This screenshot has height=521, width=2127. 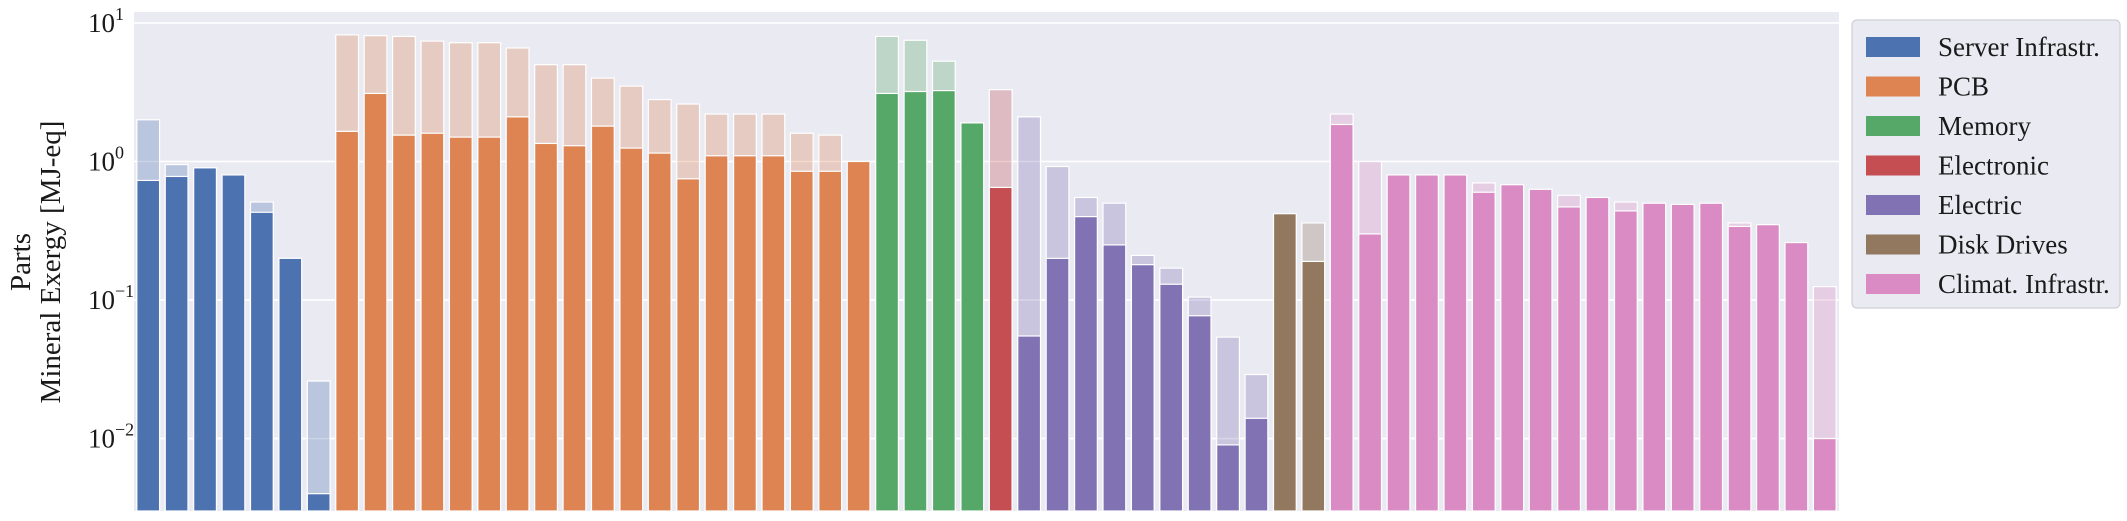 I want to click on y-axis-label-line1: Parts, so click(x=21, y=262).